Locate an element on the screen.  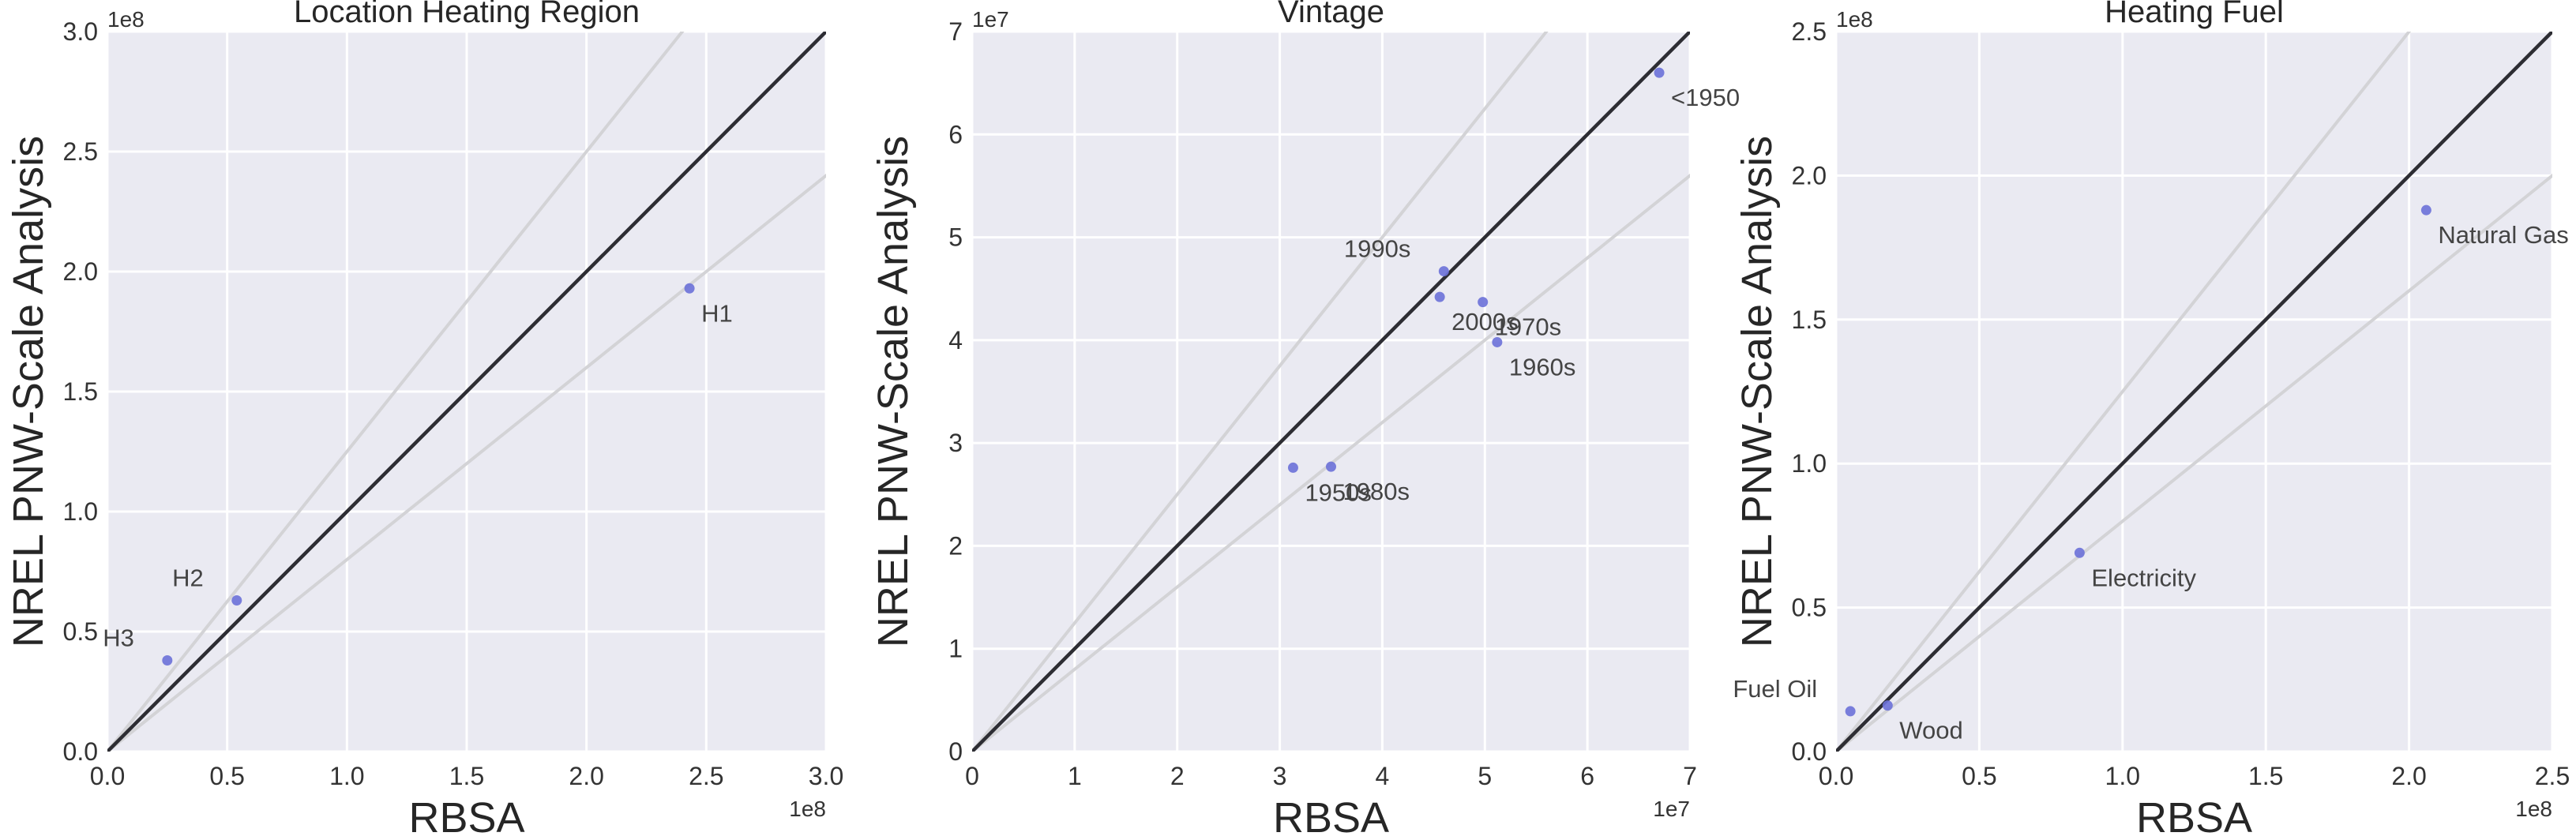
point-label: Wood is located at coordinates (1930, 730).